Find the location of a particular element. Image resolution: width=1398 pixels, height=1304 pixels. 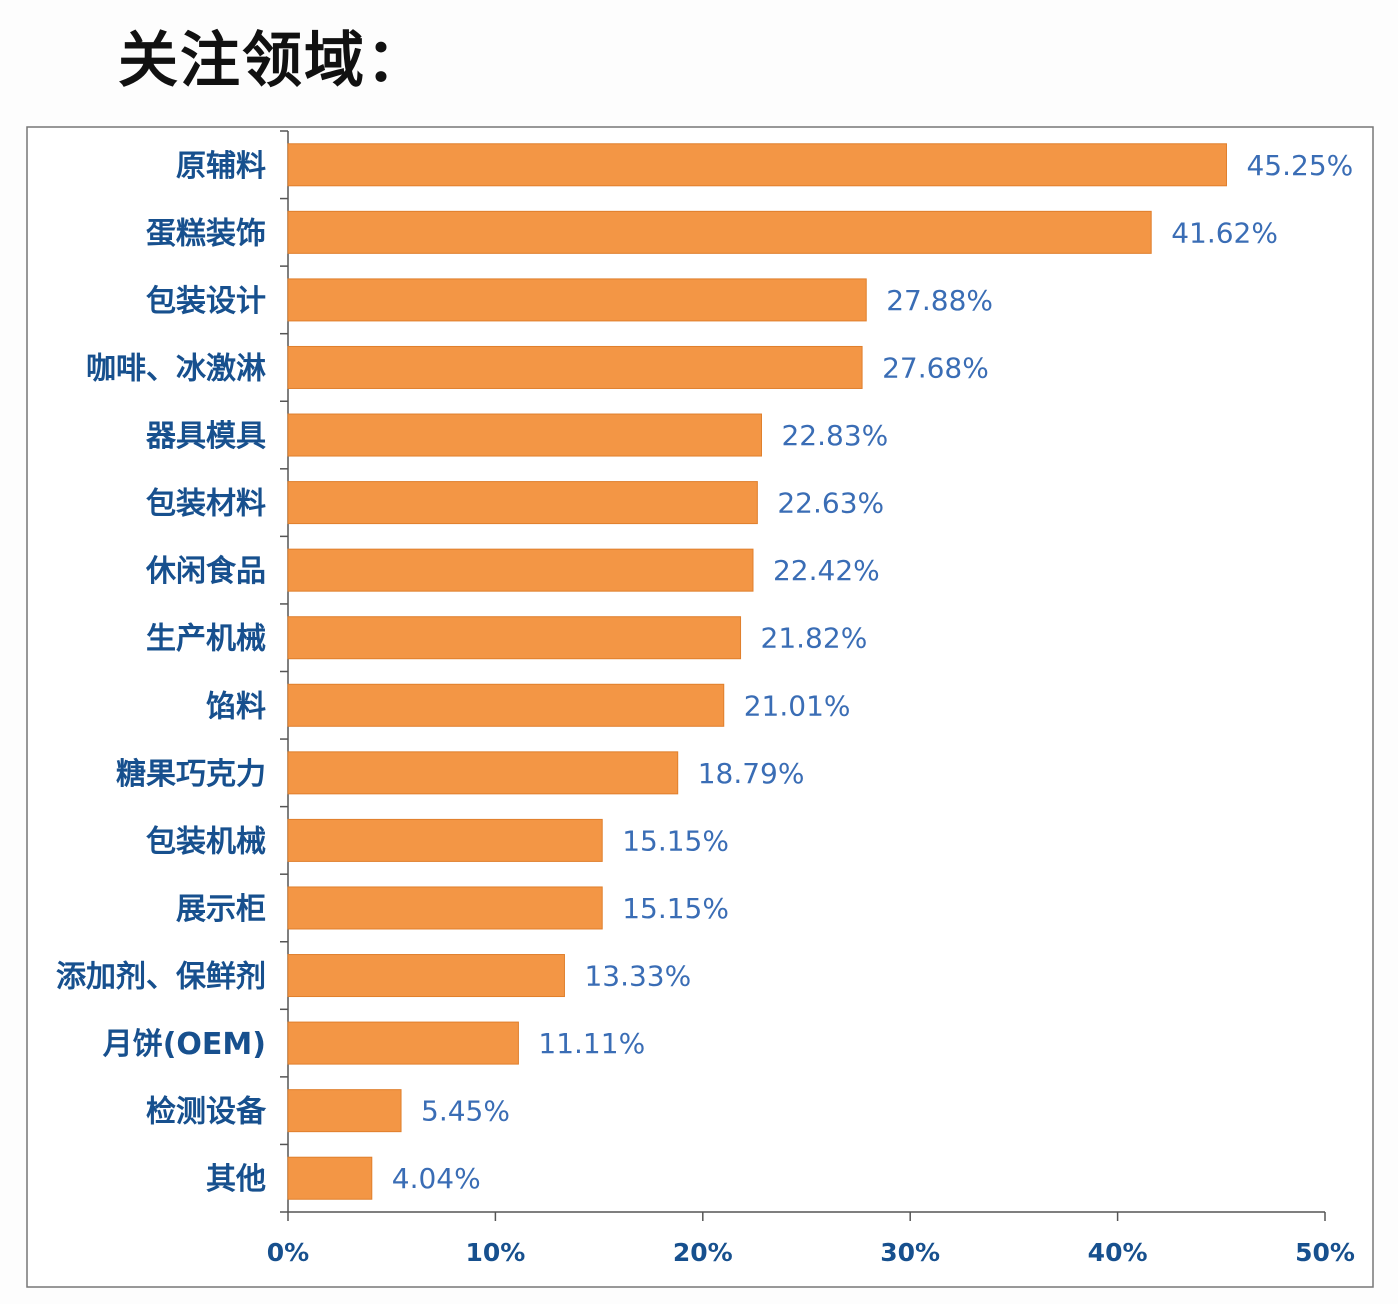

value-label: 13.33% is located at coordinates (637, 976).